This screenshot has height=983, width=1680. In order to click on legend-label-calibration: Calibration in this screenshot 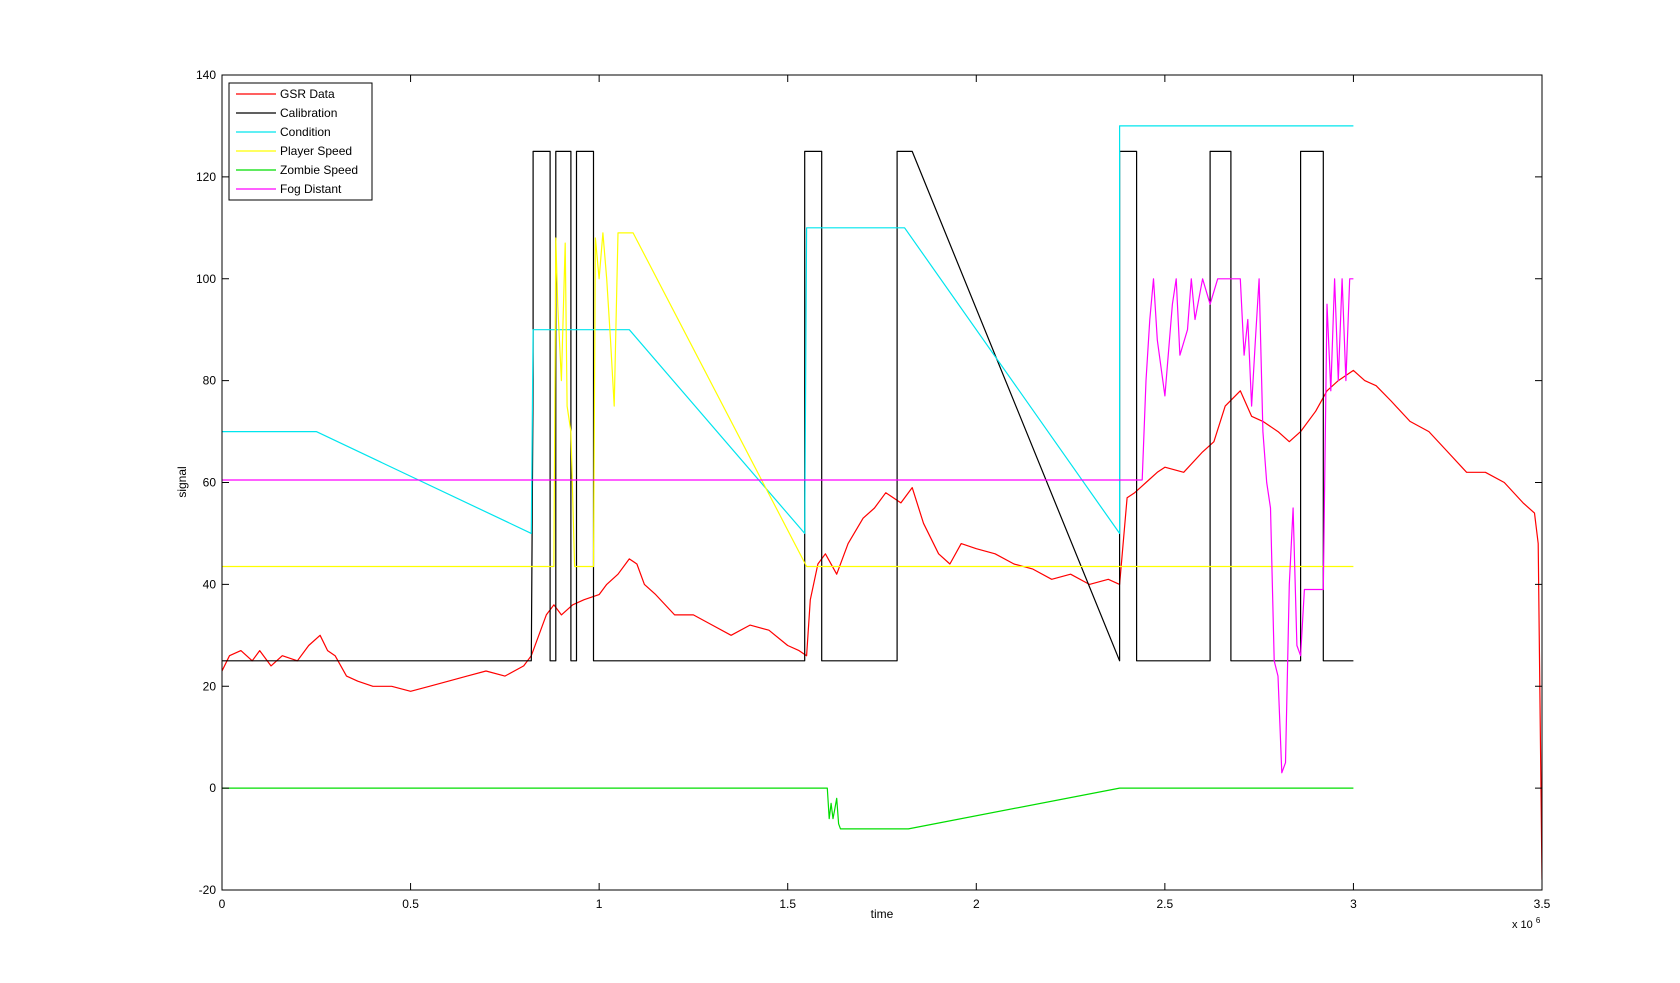, I will do `click(308, 113)`.